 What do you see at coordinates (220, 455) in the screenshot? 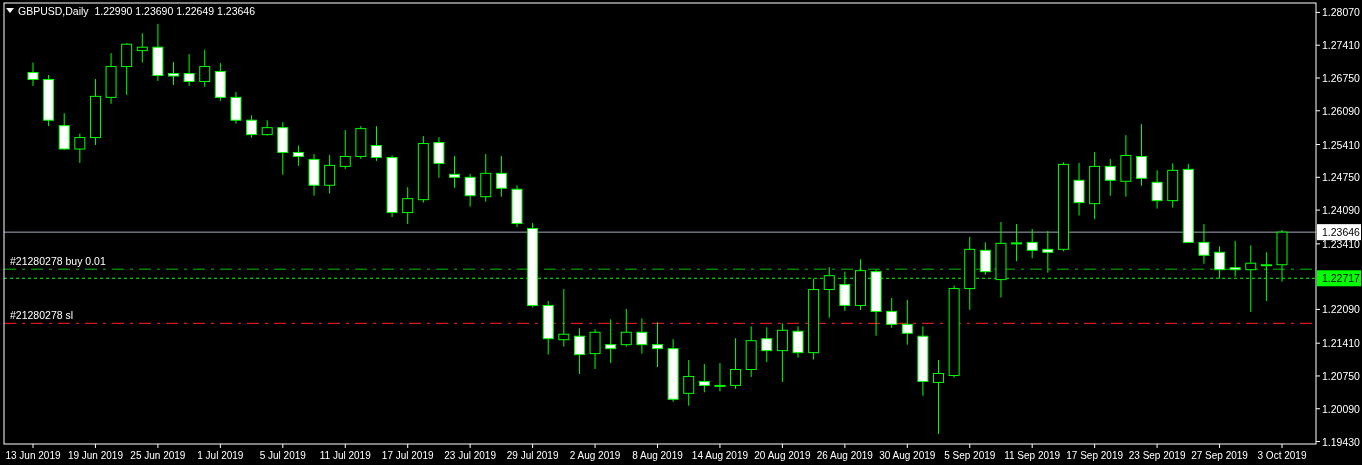
I see `x-tick-label: 1 Jul 2019` at bounding box center [220, 455].